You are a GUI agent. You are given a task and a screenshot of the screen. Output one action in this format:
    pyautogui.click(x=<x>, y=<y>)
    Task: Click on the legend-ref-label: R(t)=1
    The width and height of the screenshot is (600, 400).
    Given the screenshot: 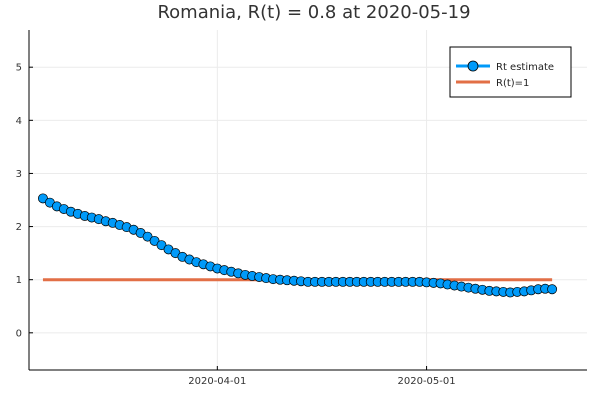 What is the action you would take?
    pyautogui.click(x=512, y=83)
    